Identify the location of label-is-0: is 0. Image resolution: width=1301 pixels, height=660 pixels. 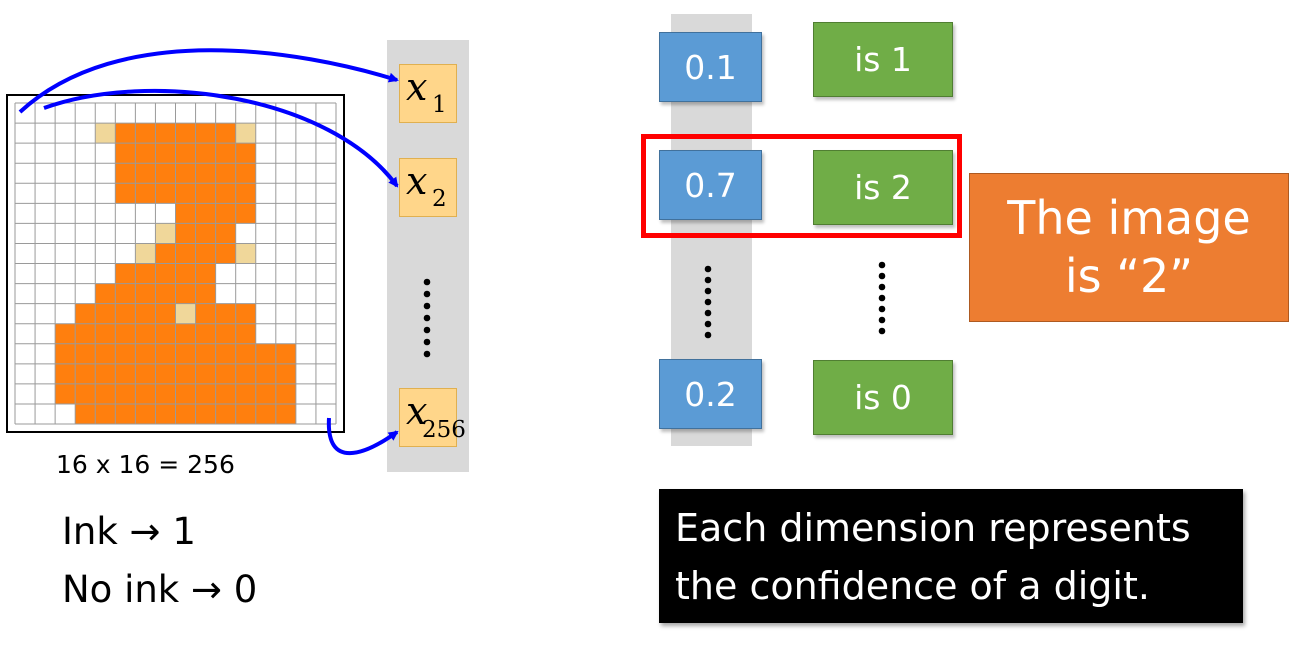
(883, 397).